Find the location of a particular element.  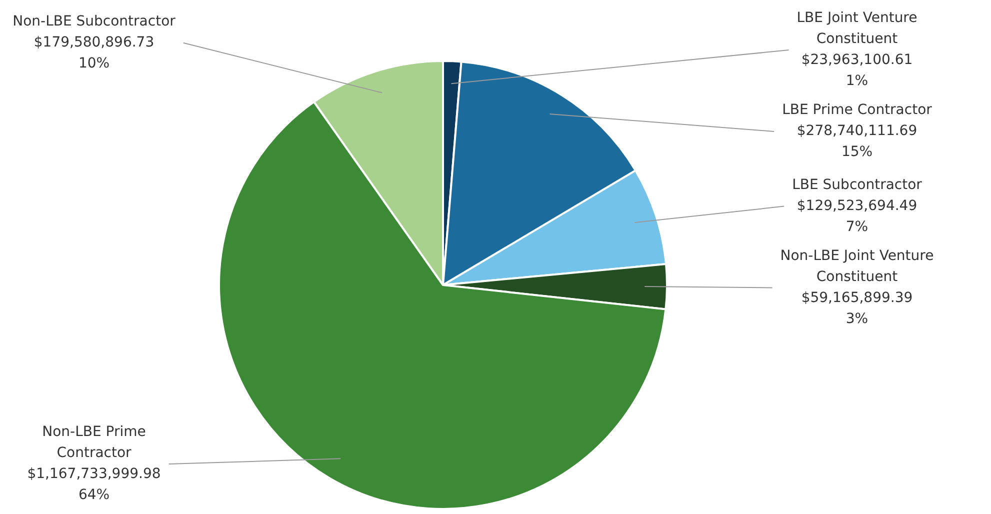

slice-label: Non-LBE Prime Contractor is located at coordinates (94, 443).